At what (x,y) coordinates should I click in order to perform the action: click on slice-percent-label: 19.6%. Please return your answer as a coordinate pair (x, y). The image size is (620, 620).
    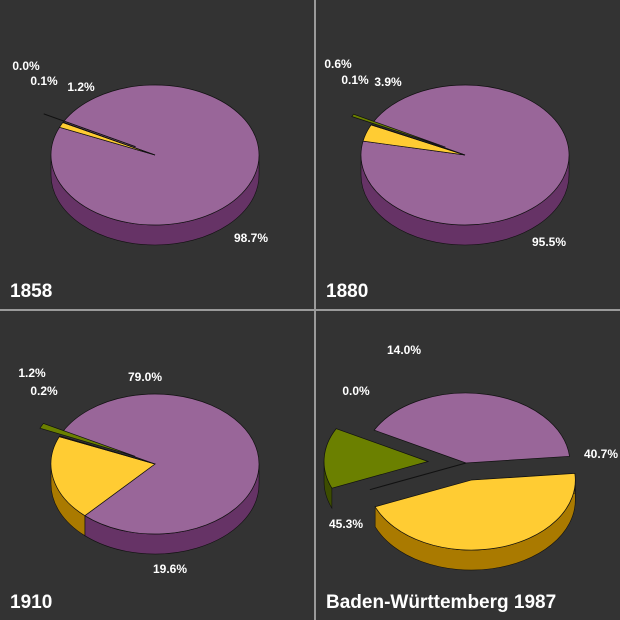
    Looking at the image, I should click on (170, 569).